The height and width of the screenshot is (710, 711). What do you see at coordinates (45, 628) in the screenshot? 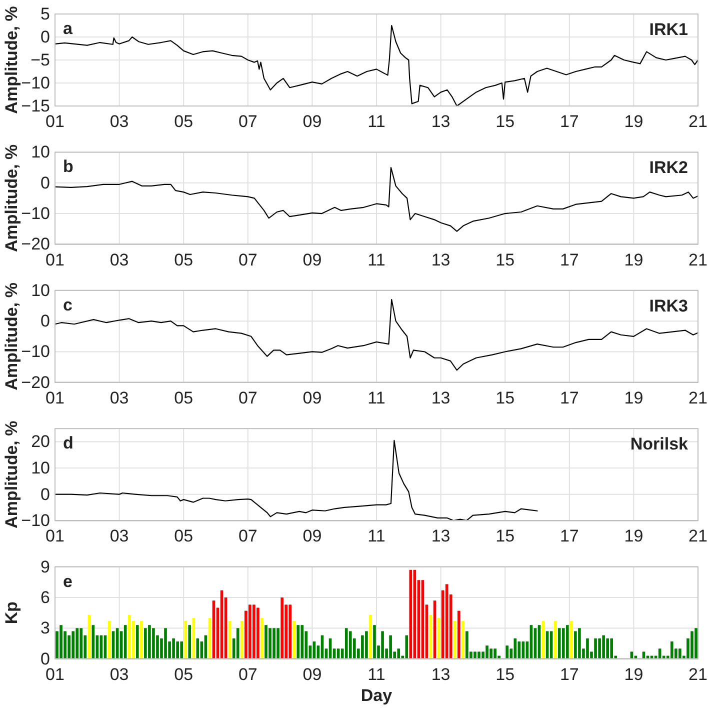
I see `y-tick-label: 3` at bounding box center [45, 628].